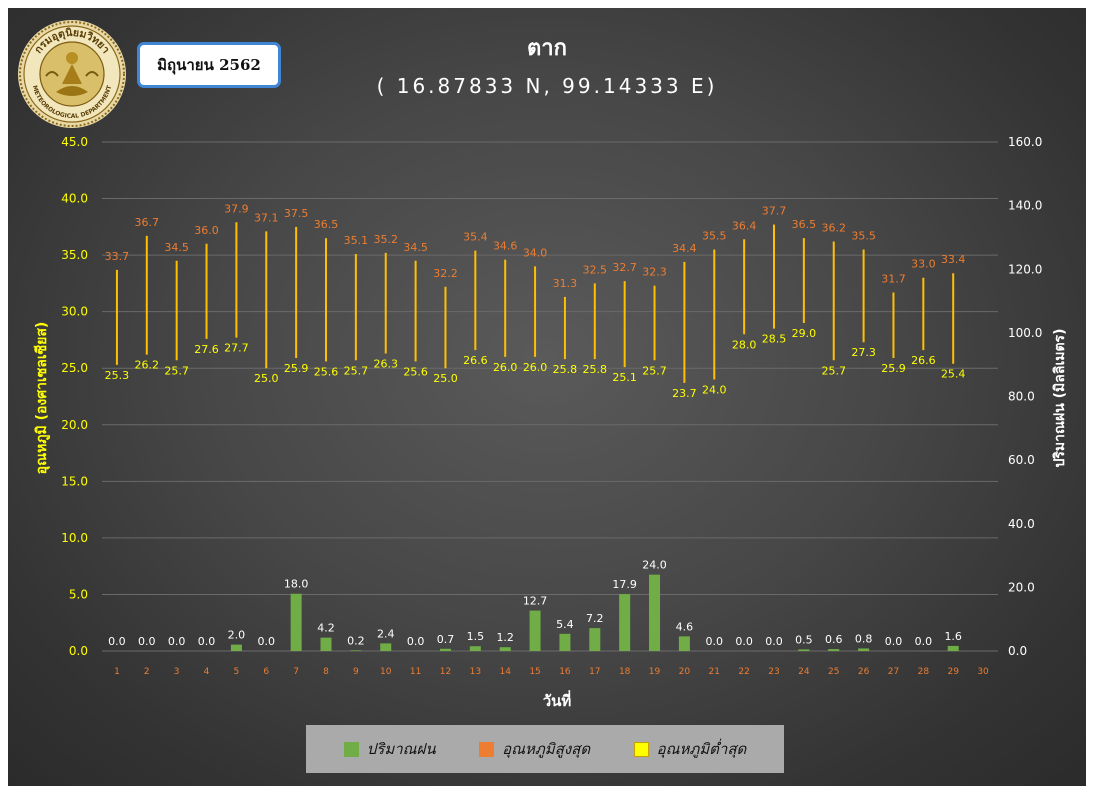 This screenshot has height=794, width=1094. I want to click on x-tick-label: 22, so click(743, 672).